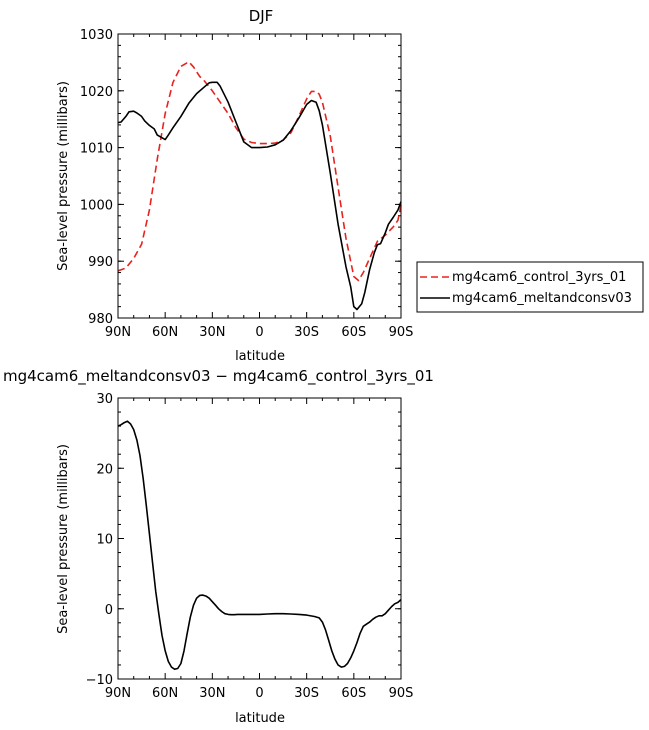 The height and width of the screenshot is (730, 649). Describe the element at coordinates (96, 35) in the screenshot. I see `top-y-tick-label: 1030` at that location.